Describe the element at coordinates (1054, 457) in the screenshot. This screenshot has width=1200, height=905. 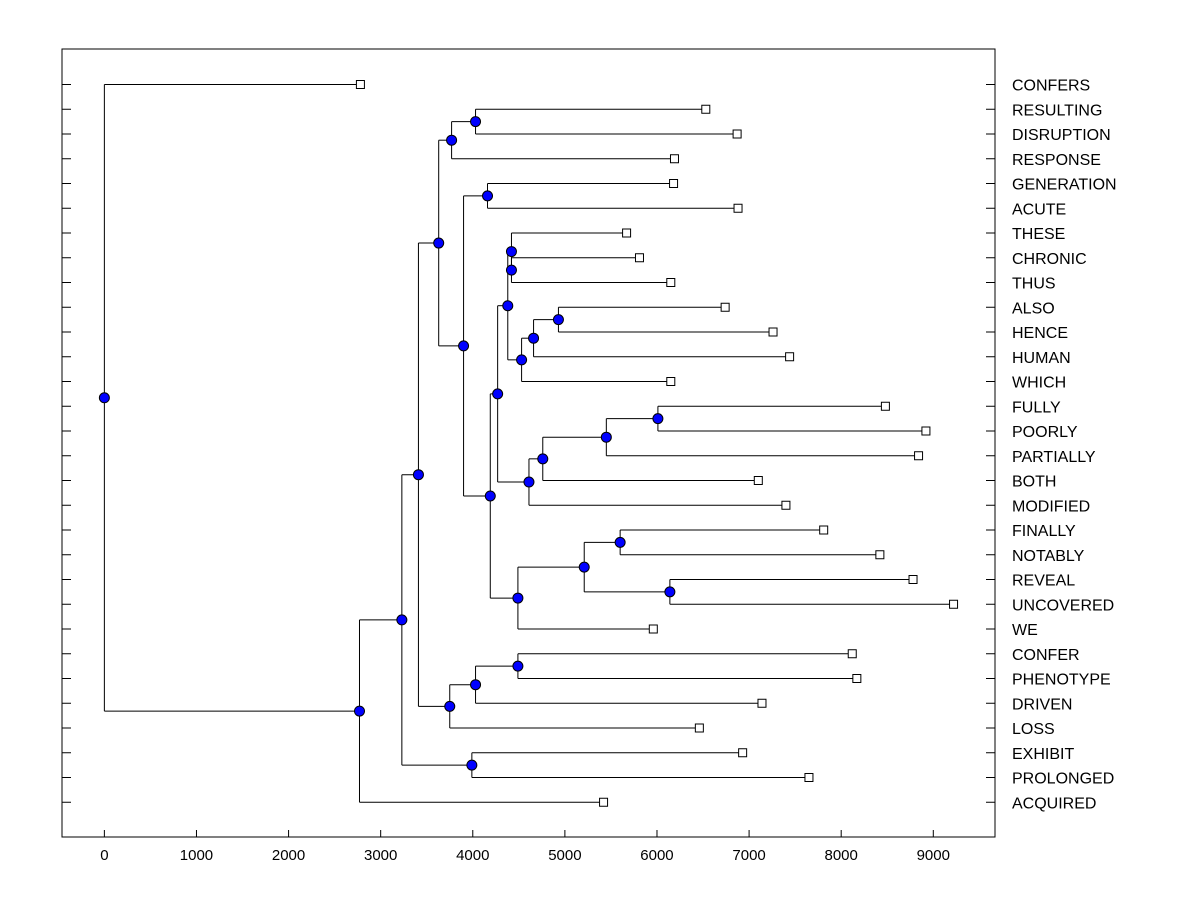
I see `leaf-label: PARTIALLY` at that location.